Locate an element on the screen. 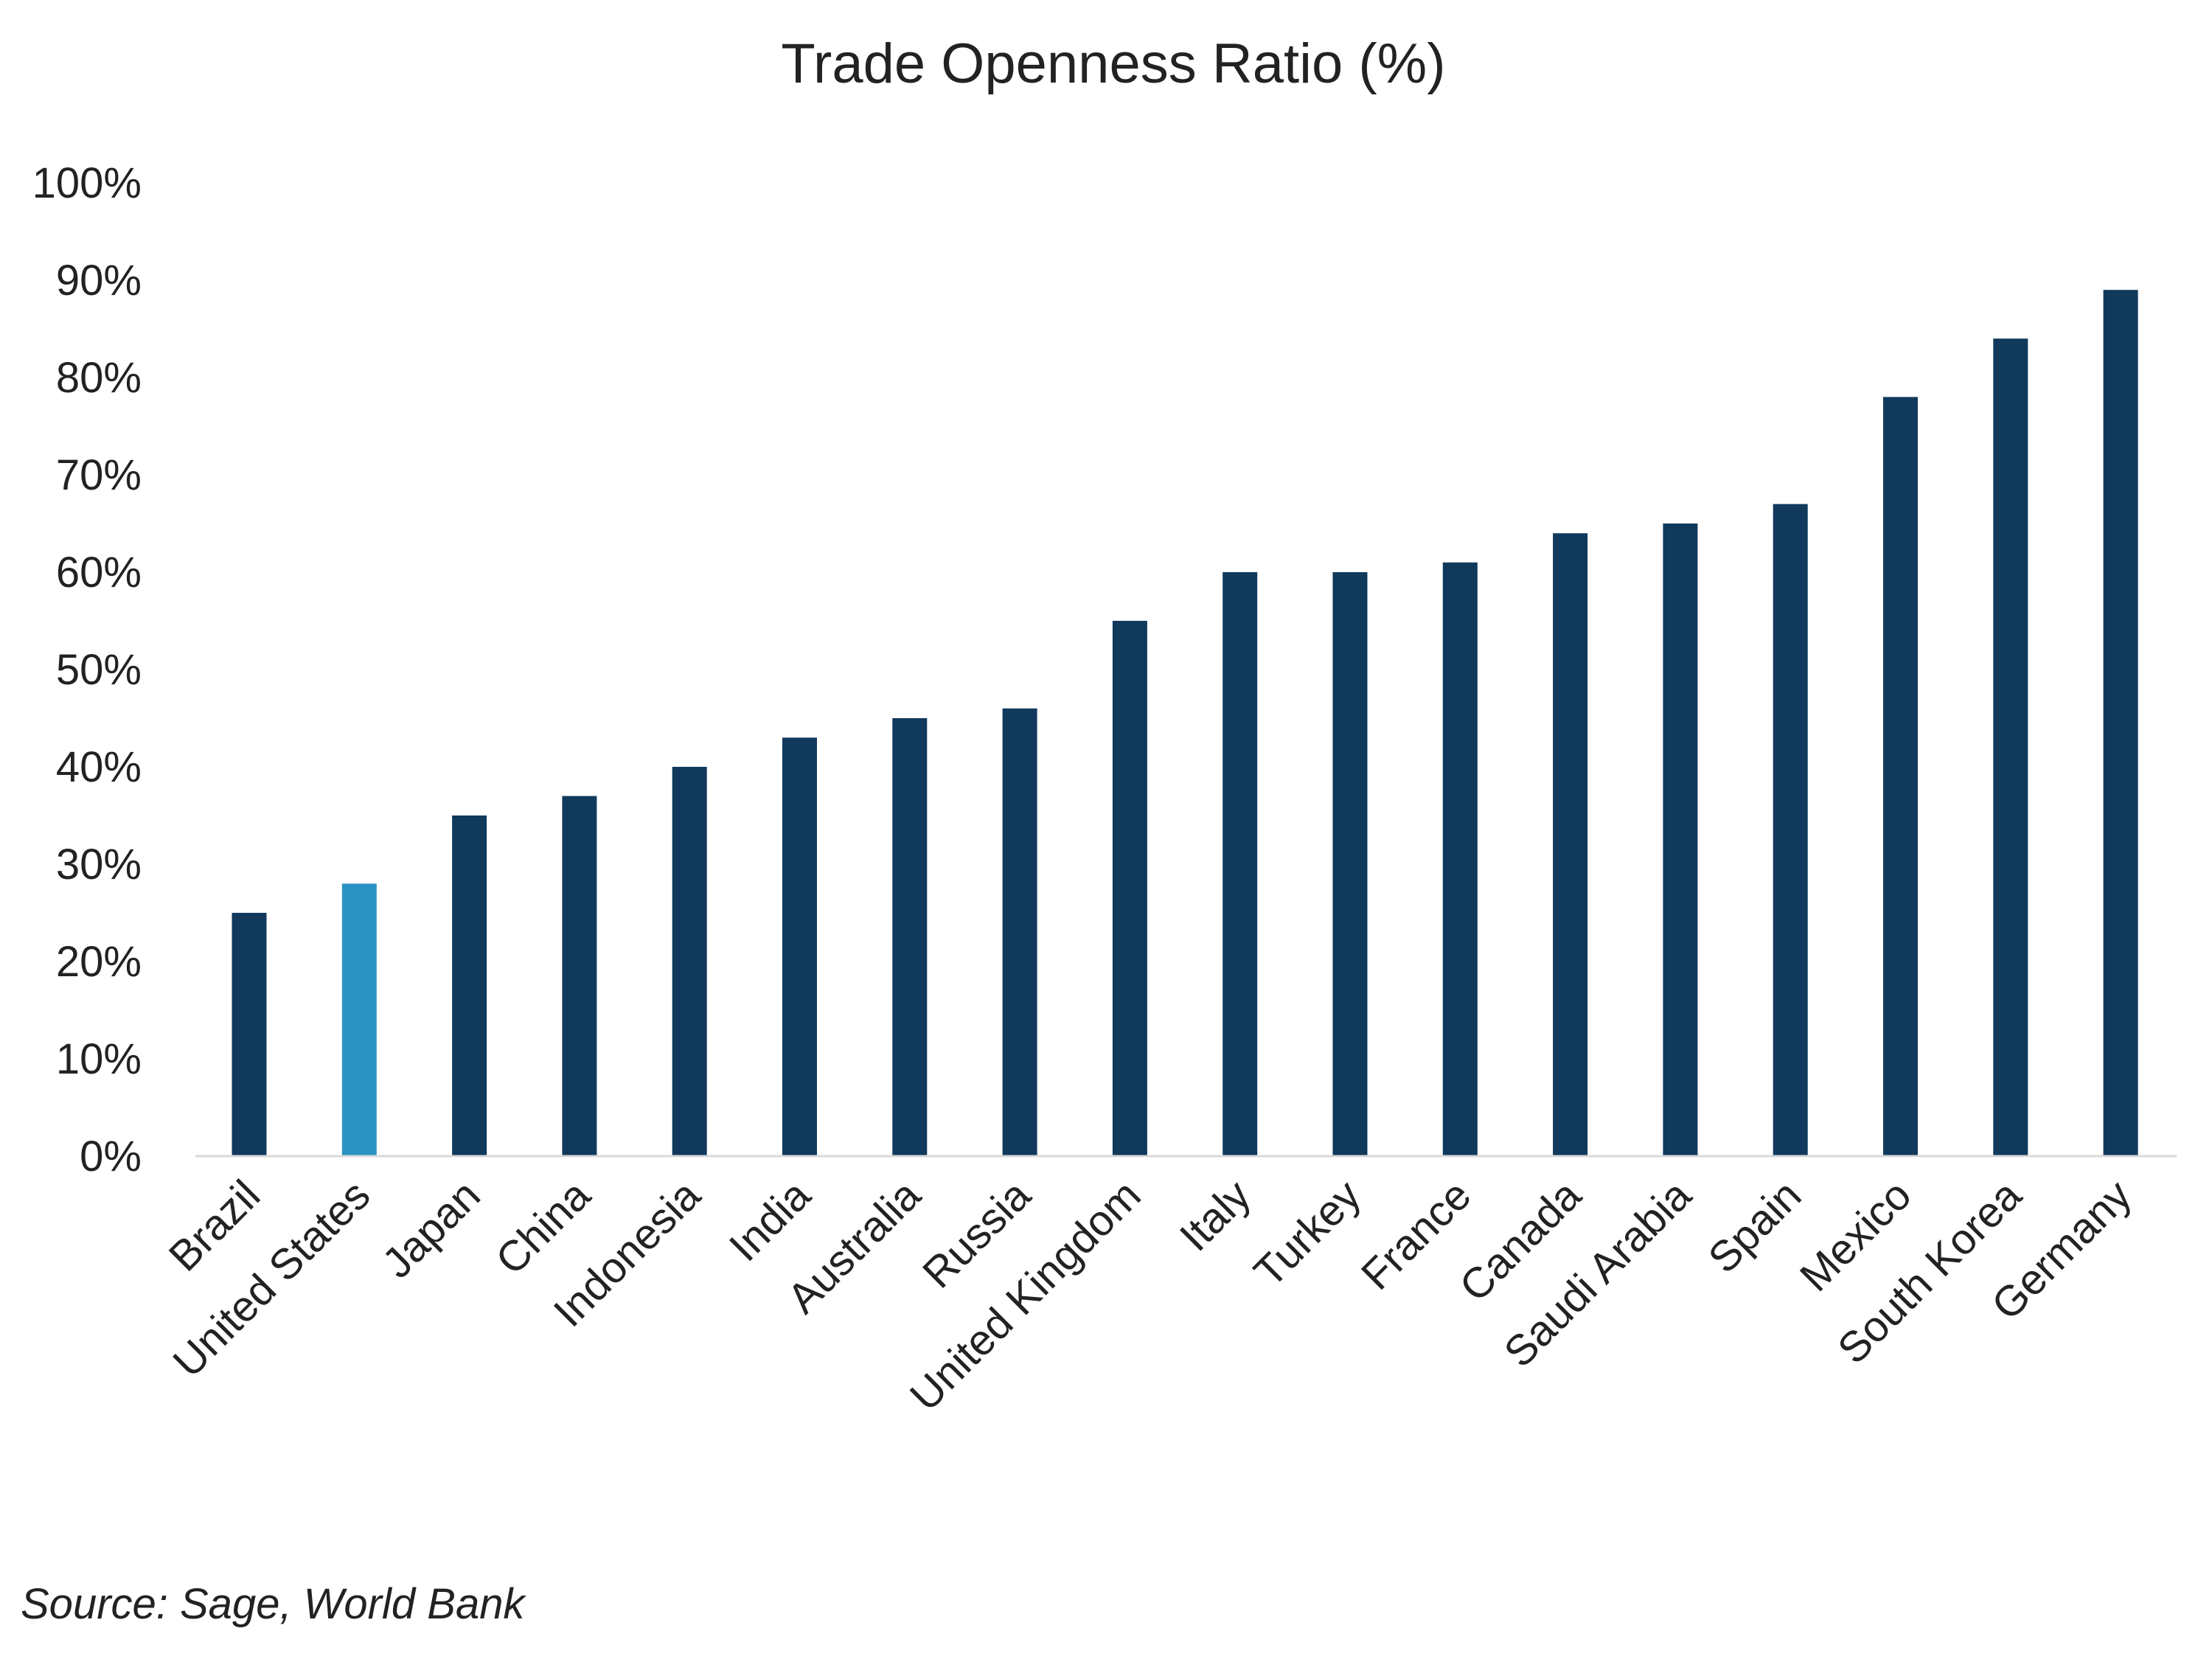  bar-canada is located at coordinates (1570, 844).